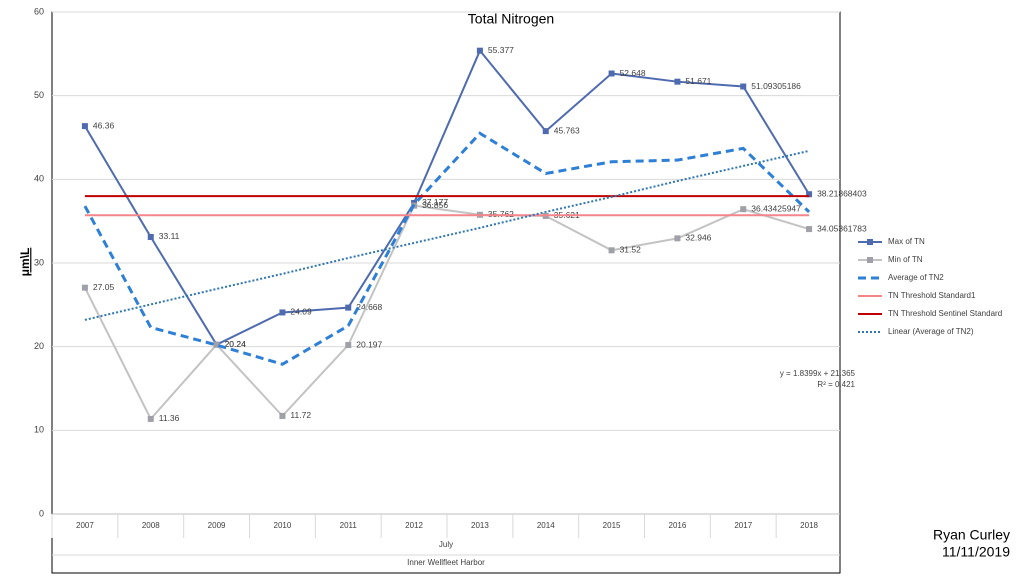 This screenshot has height=576, width=1024. Describe the element at coordinates (932, 295) in the screenshot. I see `legend-label: TN Threshold Standard1` at that location.